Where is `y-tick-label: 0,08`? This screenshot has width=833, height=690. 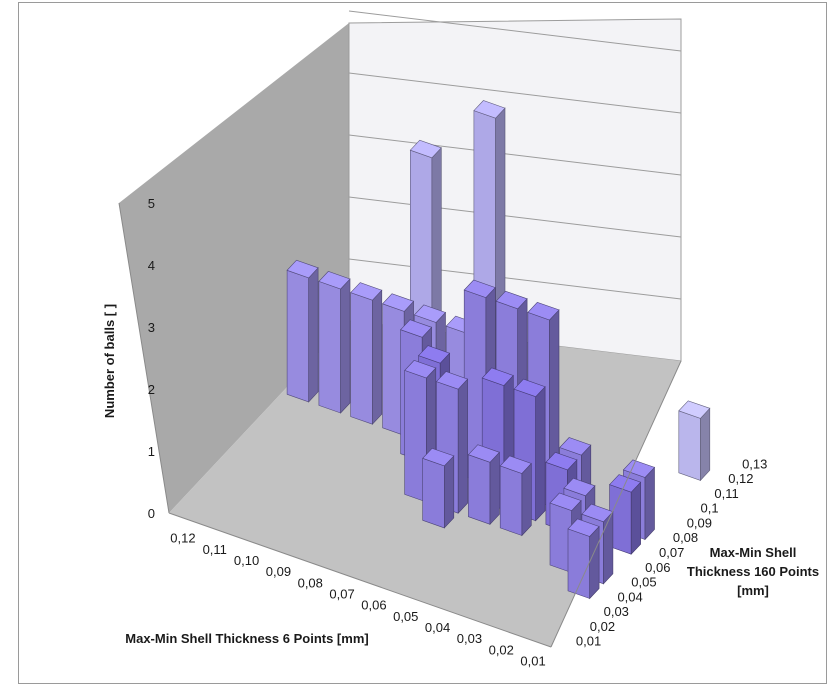 y-tick-label: 0,08 is located at coordinates (685, 537).